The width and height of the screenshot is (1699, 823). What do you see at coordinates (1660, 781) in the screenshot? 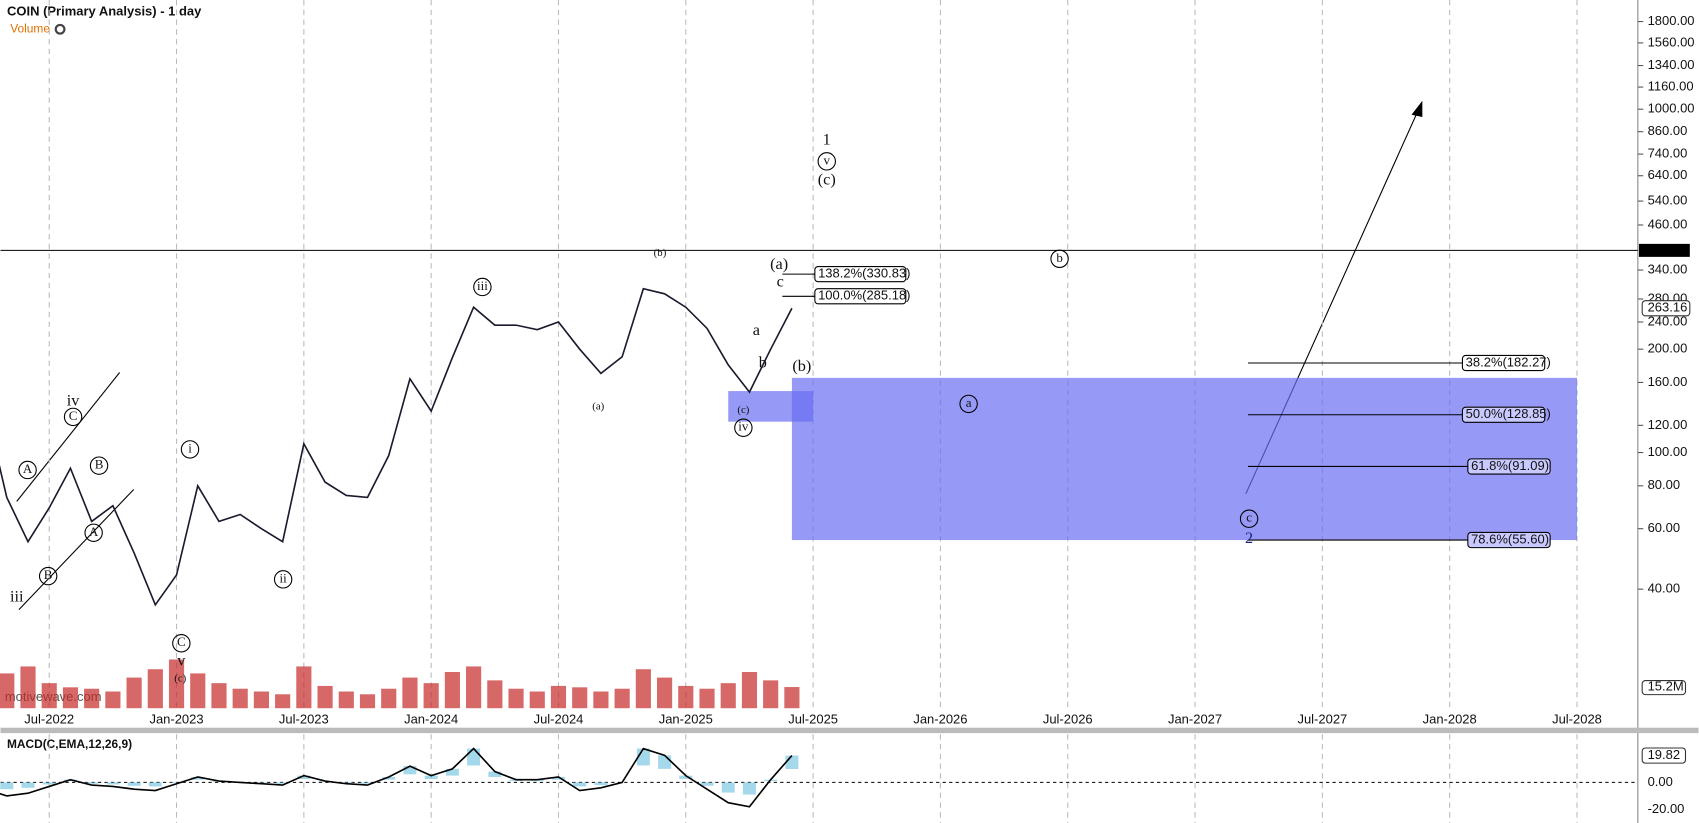
I see `macd-tick-label: 0.00` at bounding box center [1660, 781].